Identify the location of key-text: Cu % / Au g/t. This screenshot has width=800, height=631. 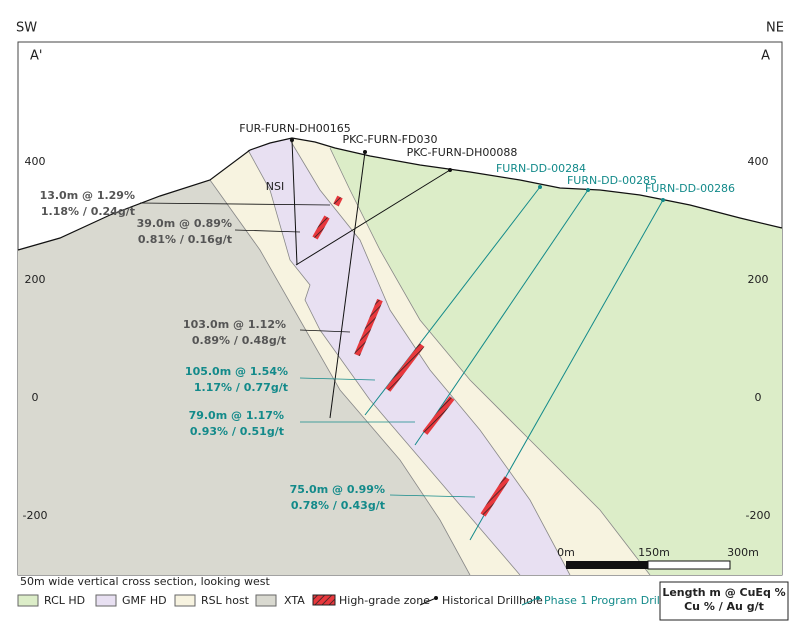
(724, 606).